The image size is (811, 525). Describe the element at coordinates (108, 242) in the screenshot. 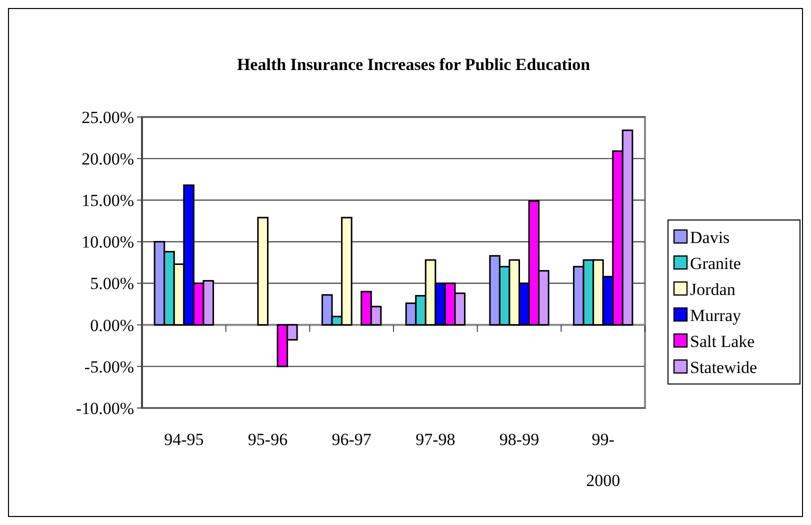

I see `y-tick-label: 10.00%` at that location.